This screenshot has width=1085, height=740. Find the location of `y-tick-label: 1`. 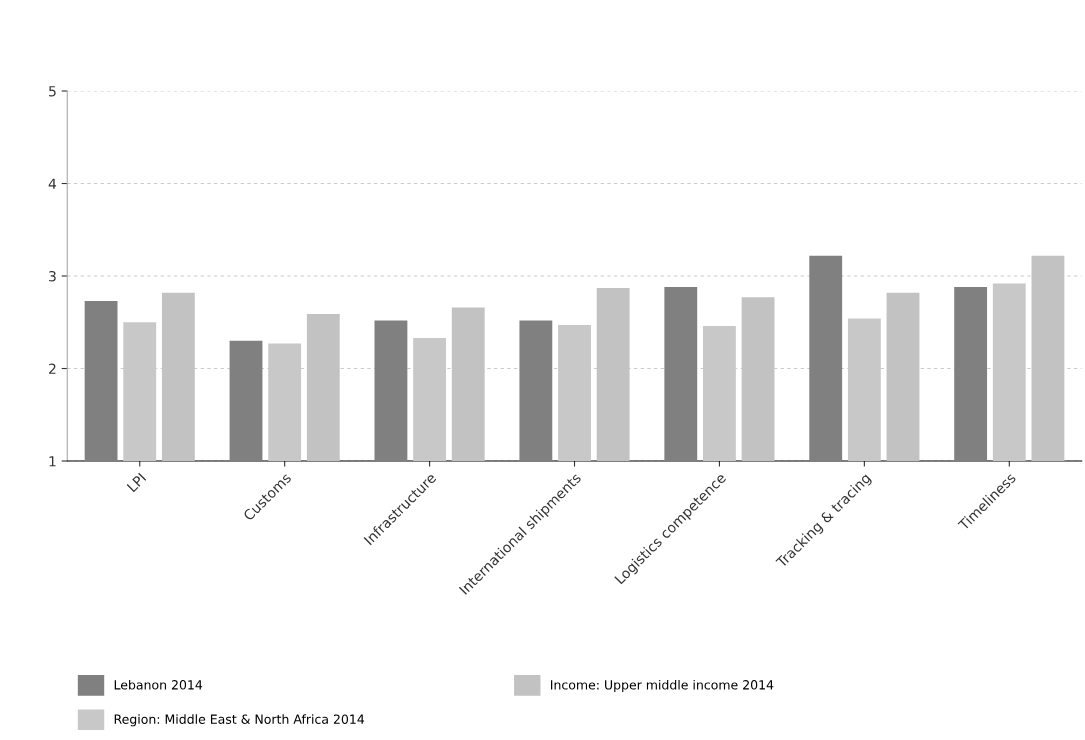

y-tick-label: 1 is located at coordinates (52, 461).